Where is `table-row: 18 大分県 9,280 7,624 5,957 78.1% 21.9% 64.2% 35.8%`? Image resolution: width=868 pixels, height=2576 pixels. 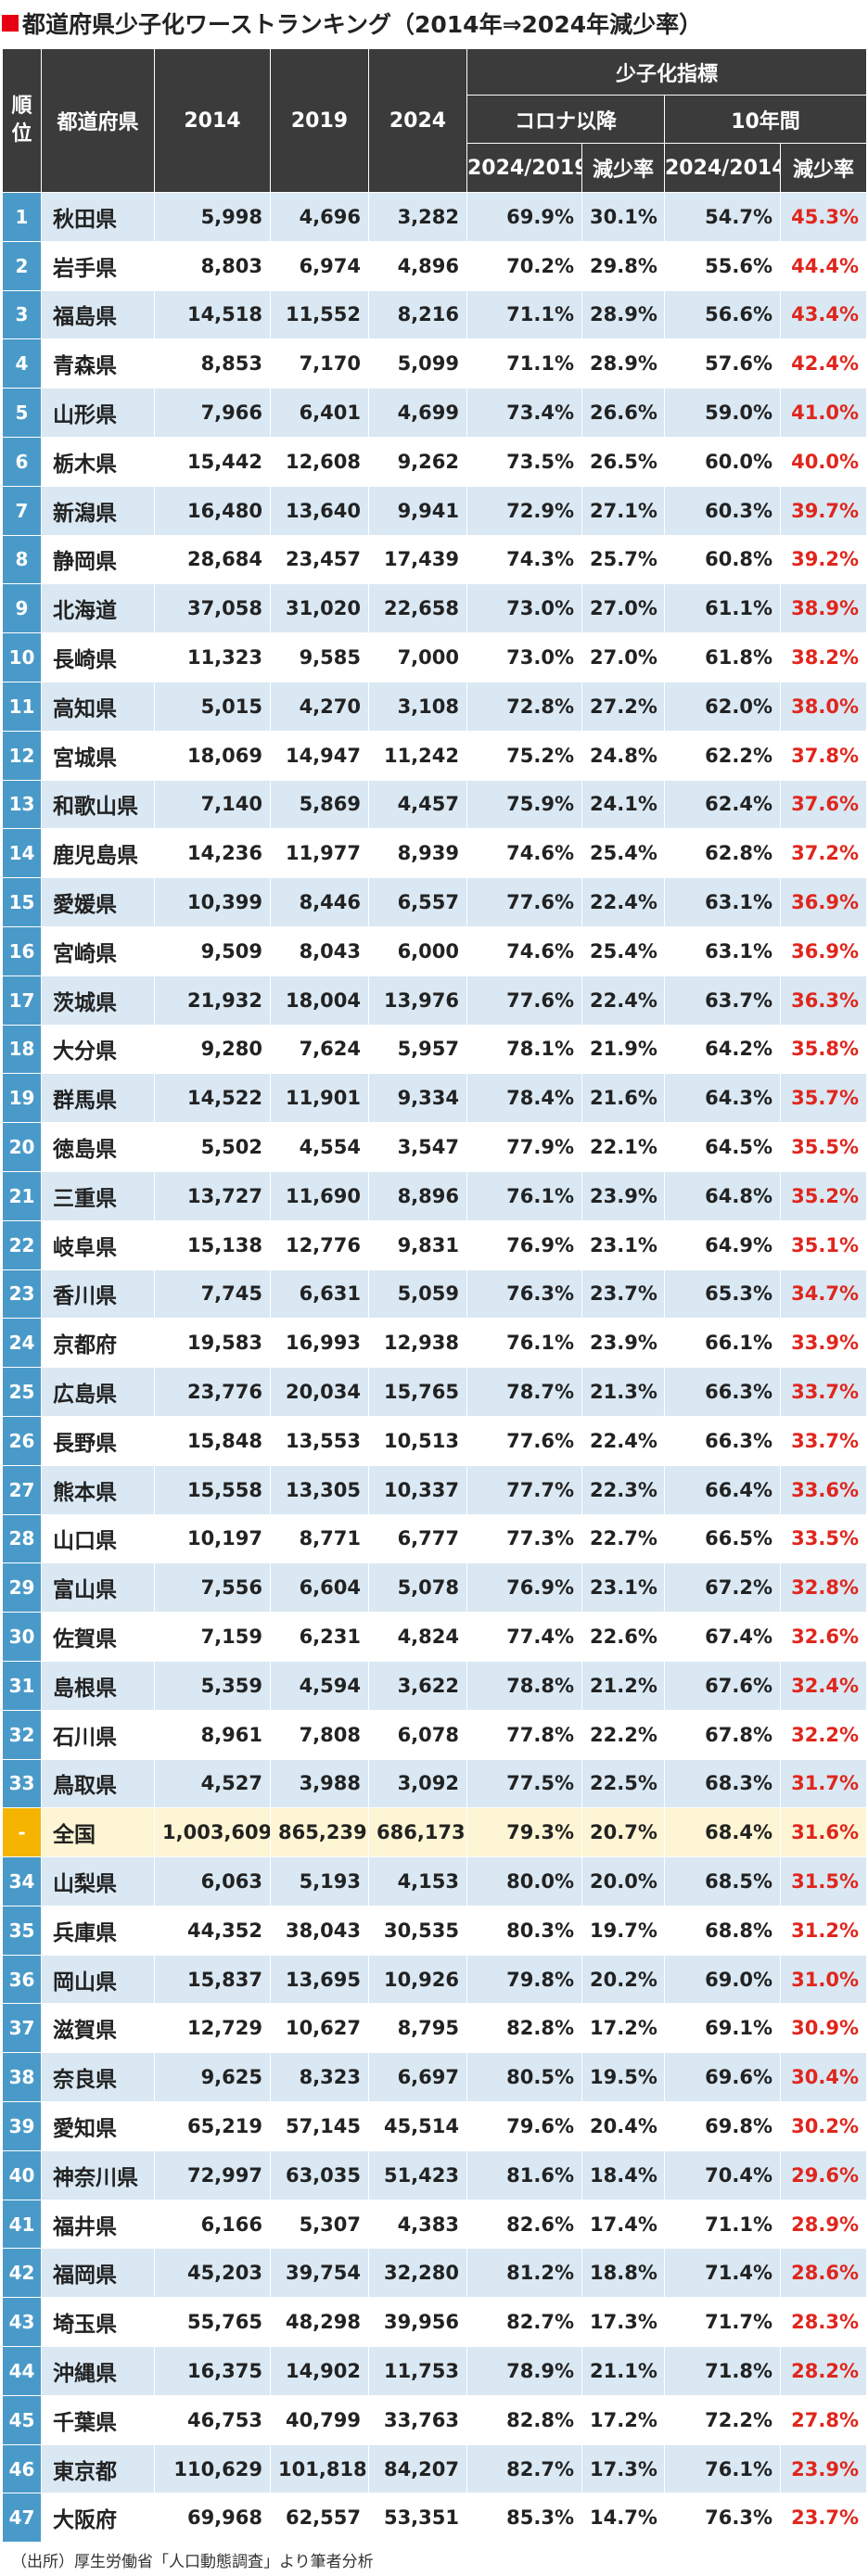
table-row: 18 大分県 9,280 7,624 5,957 78.1% 21.9% 64.2% 35.8% is located at coordinates (435, 1049).